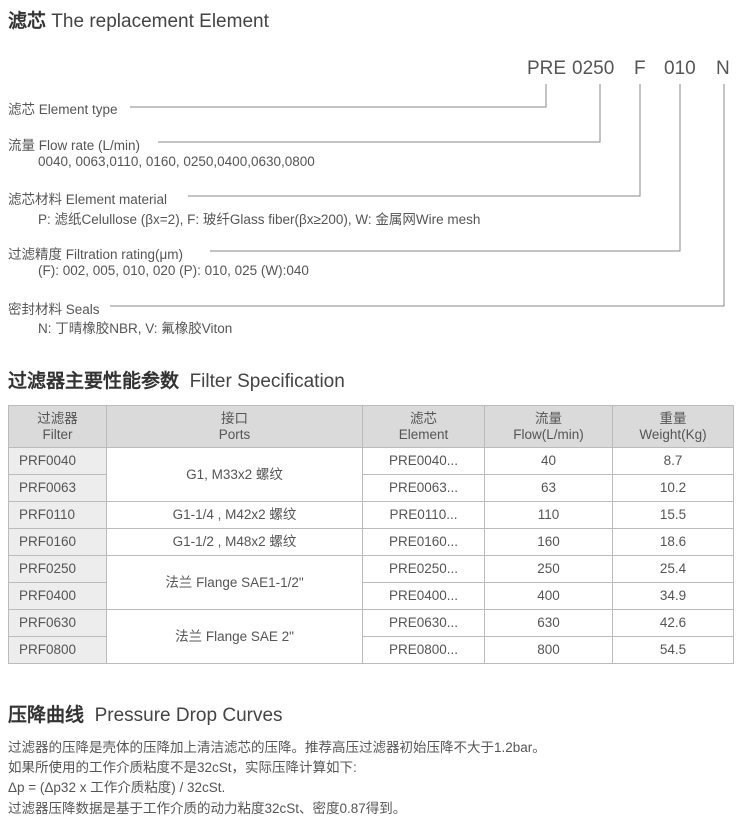  What do you see at coordinates (371, 596) in the screenshot?
I see `table-row: PRF0400 PRE0400... 400 34.9` at bounding box center [371, 596].